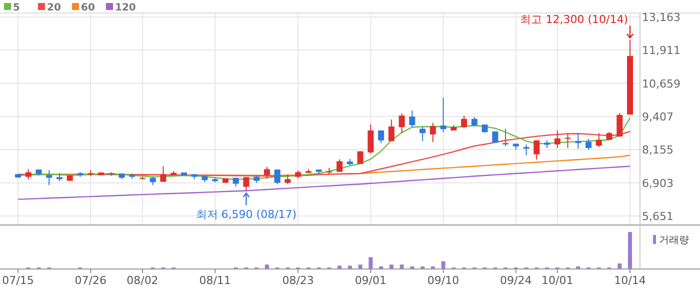  I want to click on y-tick-label: 5,651, so click(658, 216).